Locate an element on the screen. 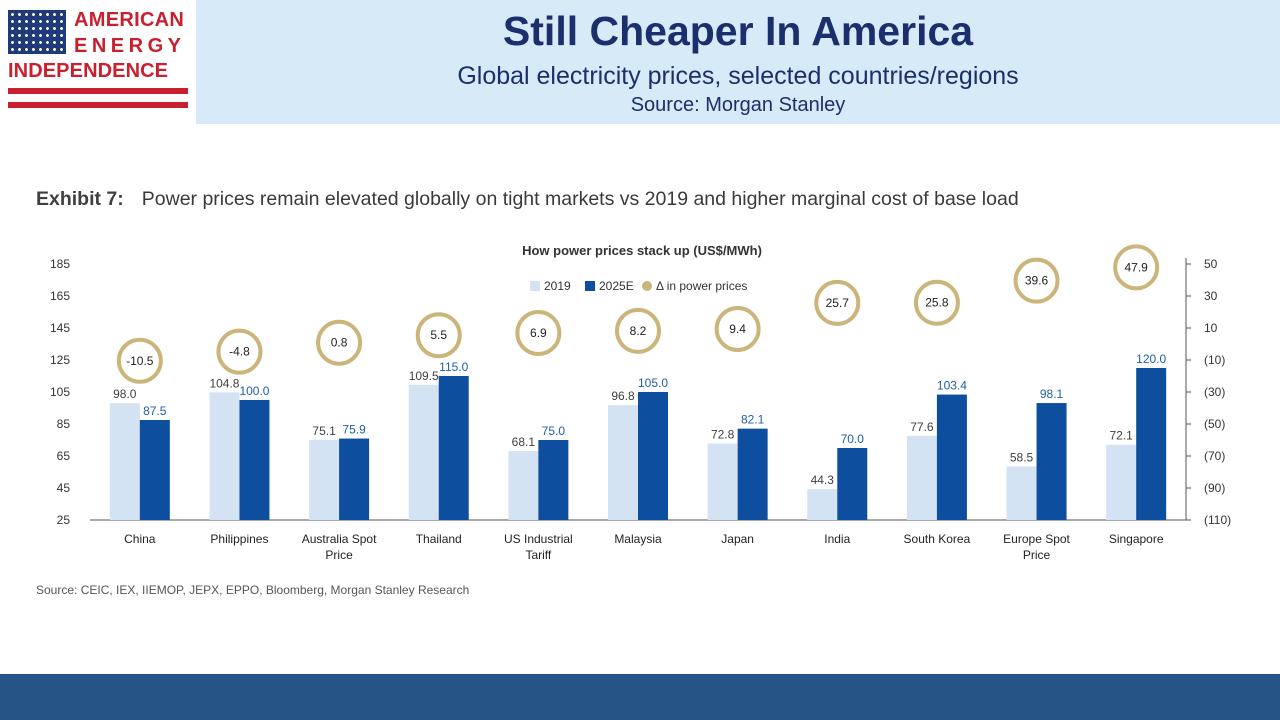 This screenshot has width=1280, height=720. legend-marker-delta is located at coordinates (647, 286).